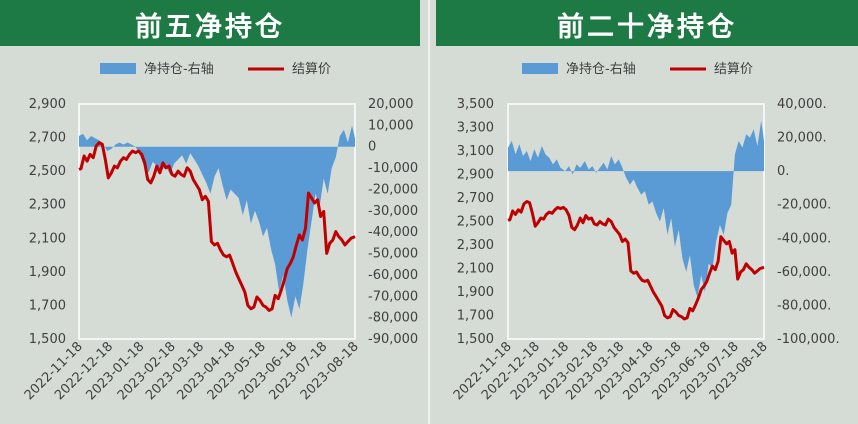 This screenshot has height=424, width=858. What do you see at coordinates (475, 339) in the screenshot?
I see `right-chart-left-tick-label: 1,500` at bounding box center [475, 339].